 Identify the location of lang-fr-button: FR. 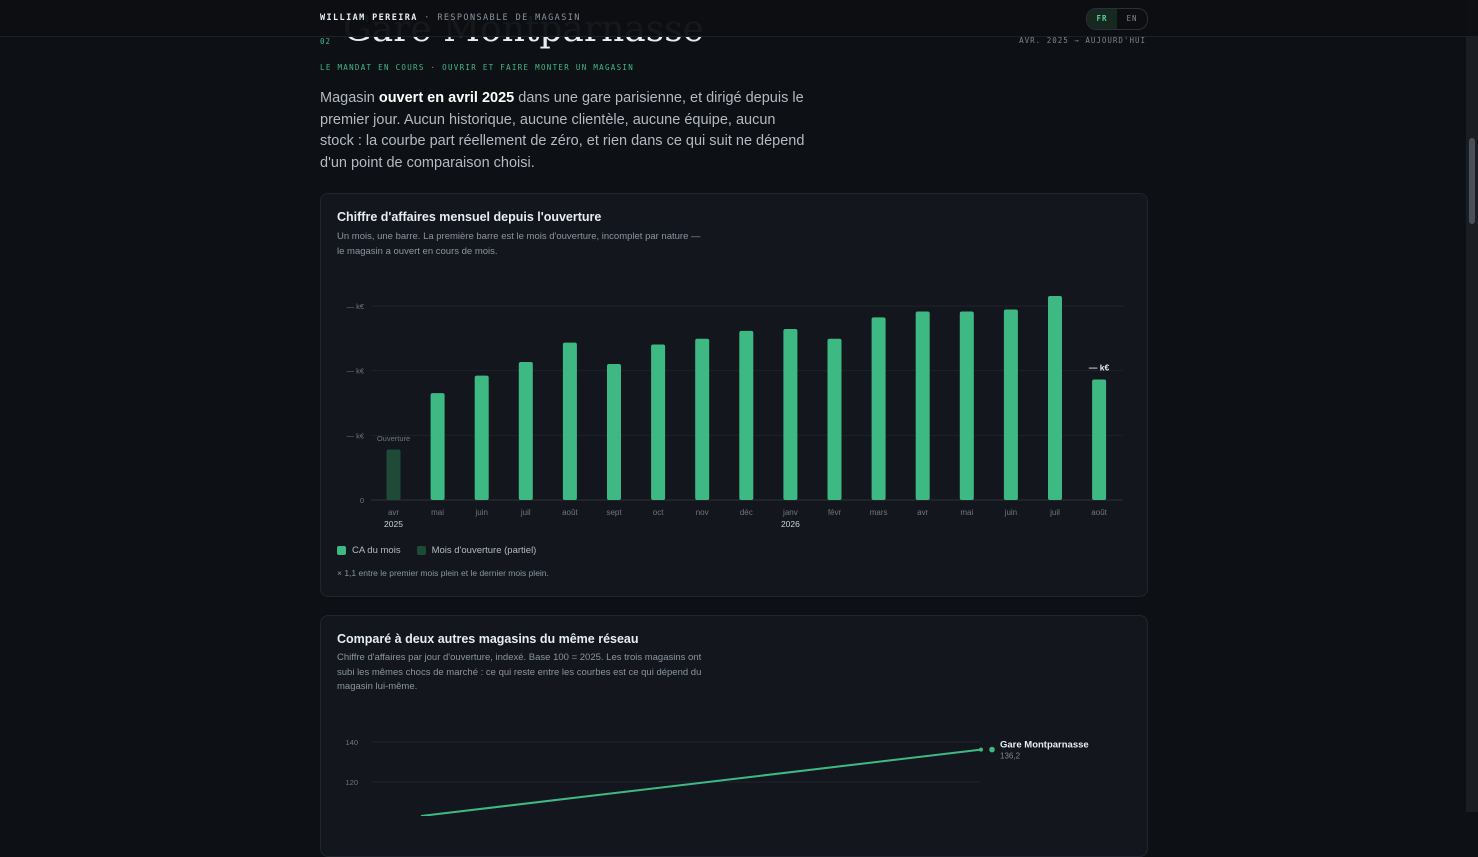
(1102, 19).